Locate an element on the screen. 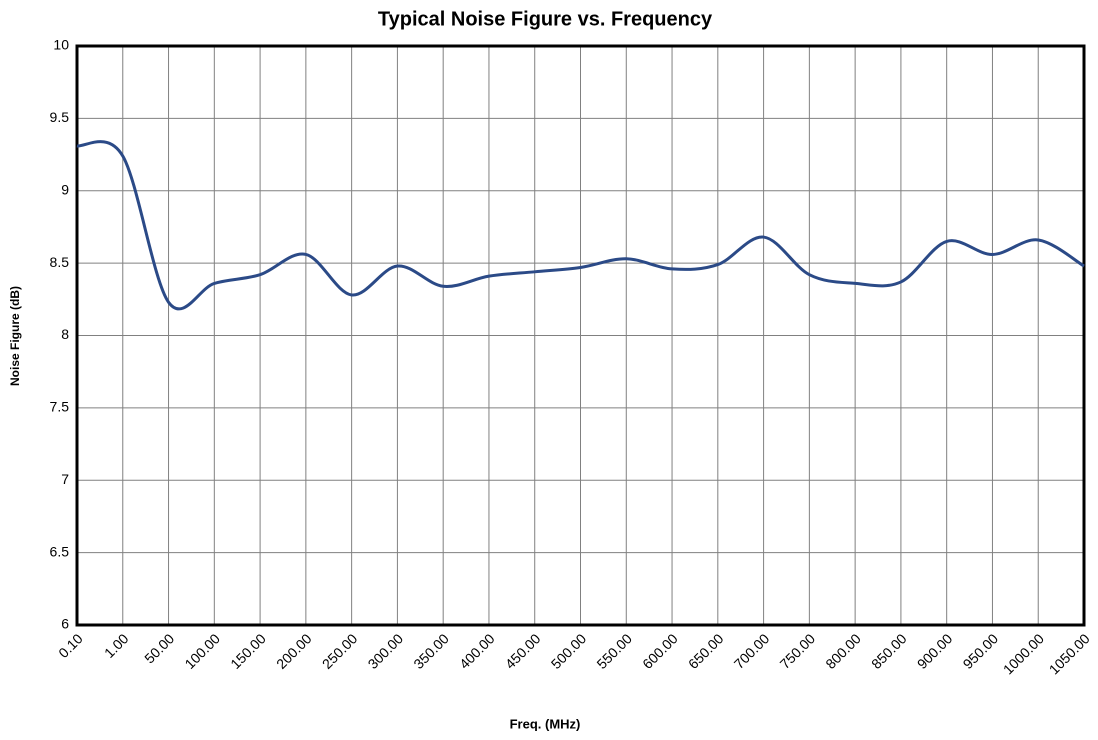  x-tick-label: 350.00 is located at coordinates (431, 651).